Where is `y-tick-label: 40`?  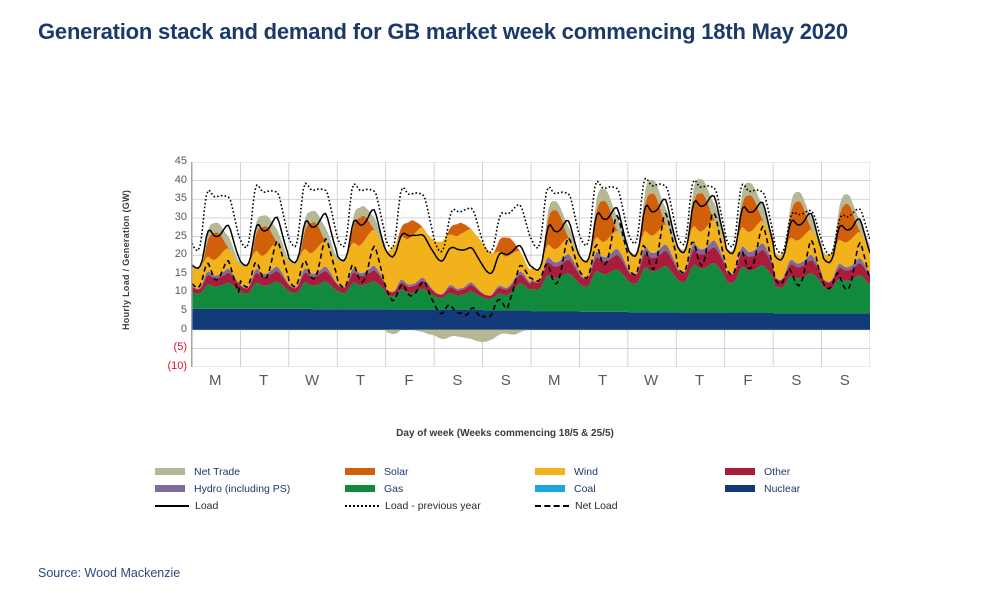
y-tick-label: 40 is located at coordinates (180, 179).